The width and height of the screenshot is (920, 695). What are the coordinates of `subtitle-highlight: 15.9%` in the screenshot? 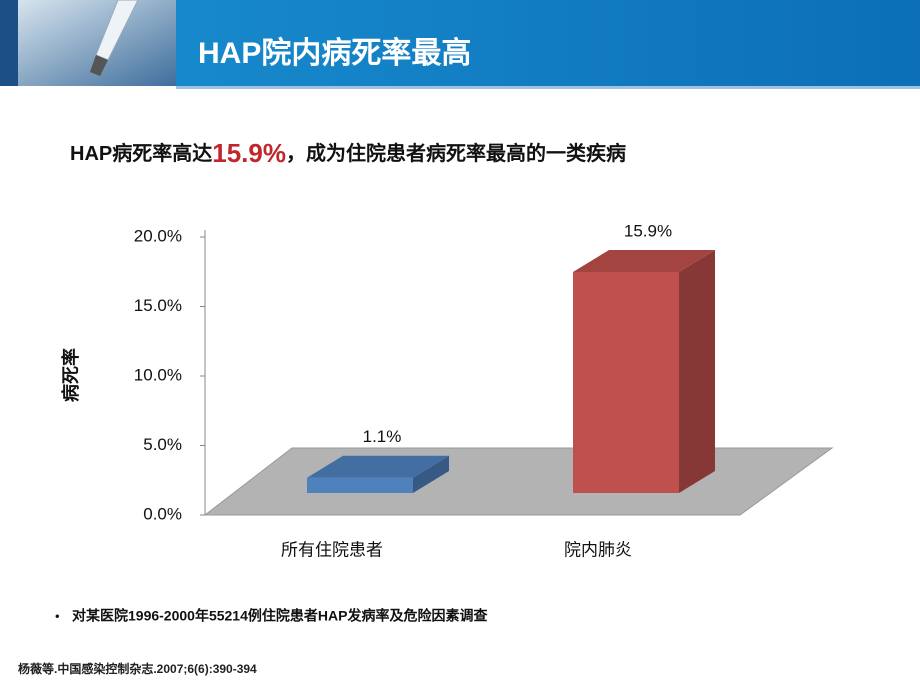 It's located at (249, 153).